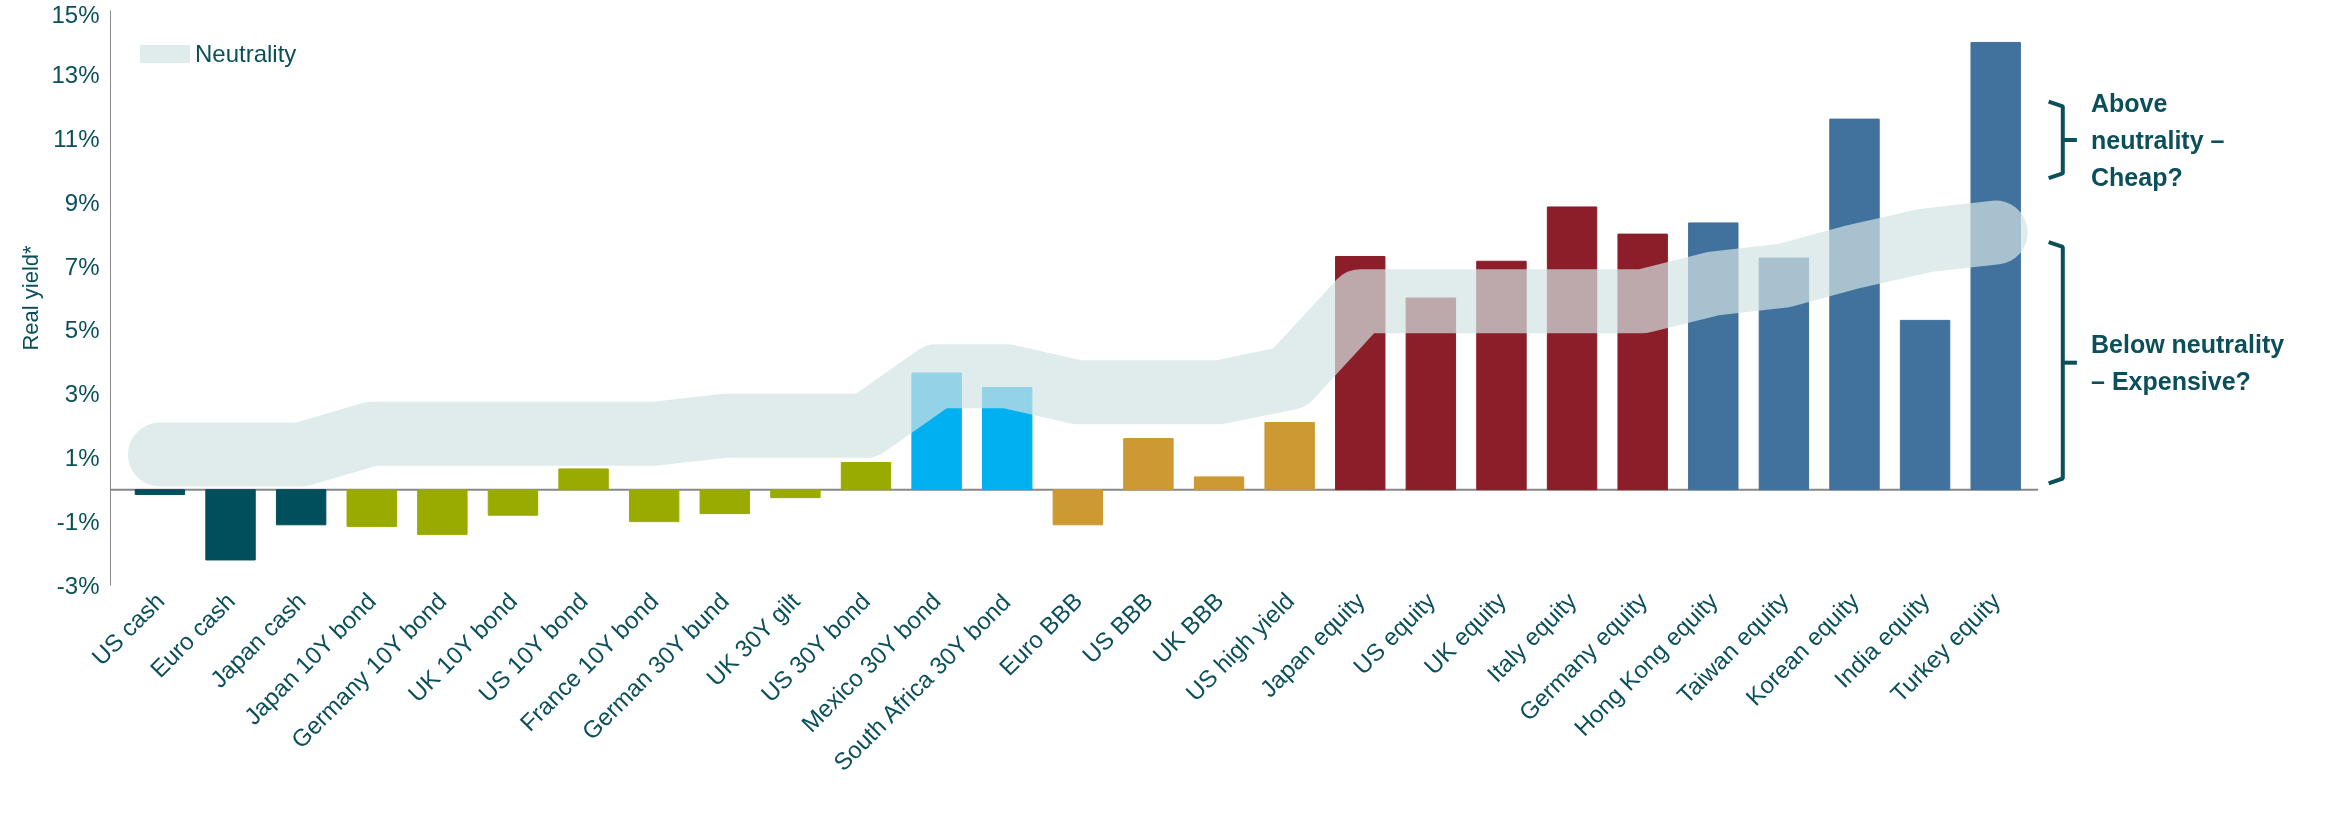  What do you see at coordinates (78, 522) in the screenshot?
I see `y-tick-label: -1%` at bounding box center [78, 522].